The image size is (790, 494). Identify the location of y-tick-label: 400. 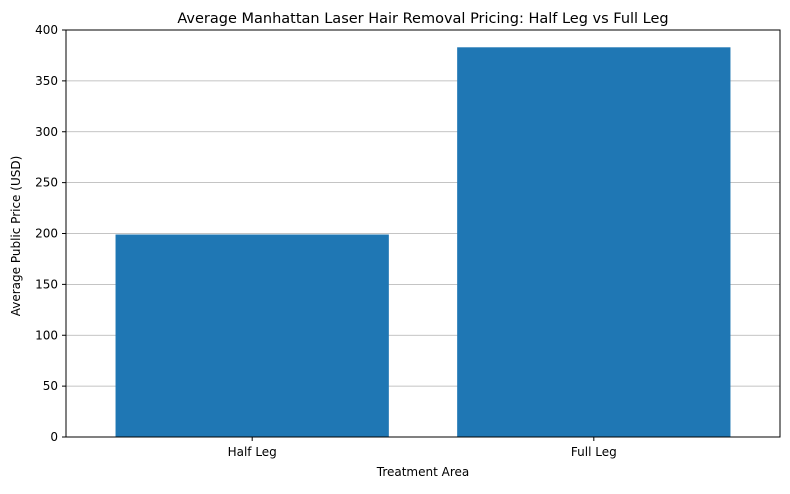
(46, 30).